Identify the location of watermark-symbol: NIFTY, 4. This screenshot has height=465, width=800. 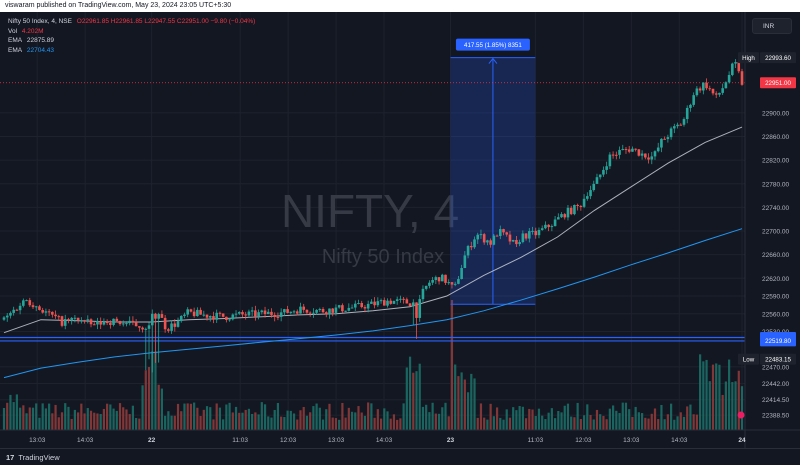
(370, 211).